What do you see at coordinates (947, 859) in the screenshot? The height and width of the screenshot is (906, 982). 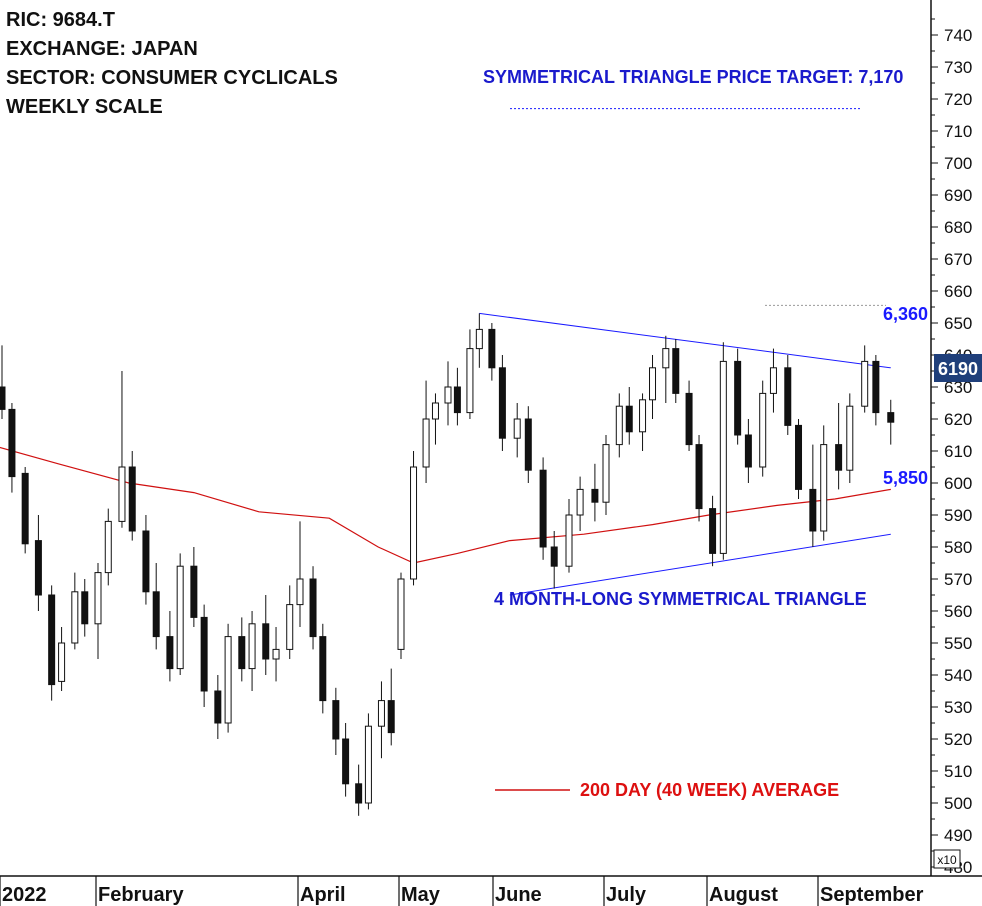 I see `multiplier-box: x10` at bounding box center [947, 859].